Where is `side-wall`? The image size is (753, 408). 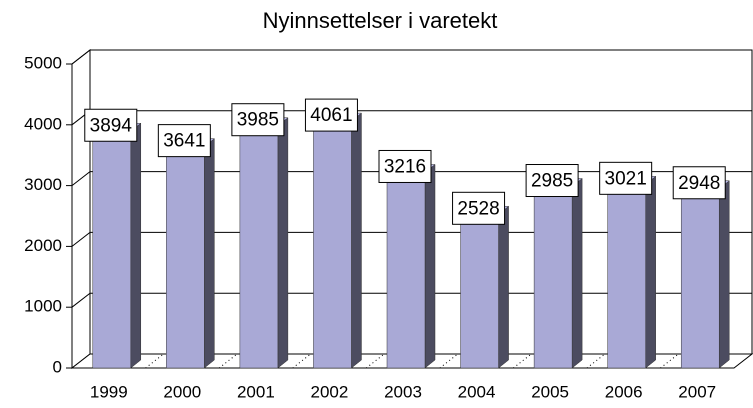 side-wall is located at coordinates (81, 209).